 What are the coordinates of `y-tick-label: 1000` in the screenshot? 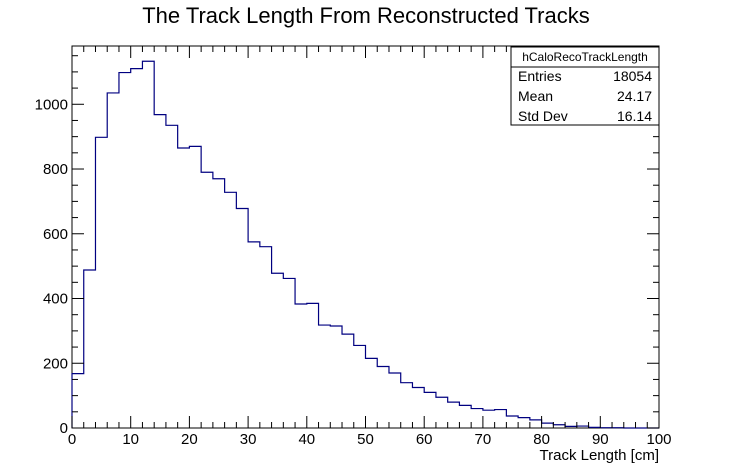 It's located at (51, 104).